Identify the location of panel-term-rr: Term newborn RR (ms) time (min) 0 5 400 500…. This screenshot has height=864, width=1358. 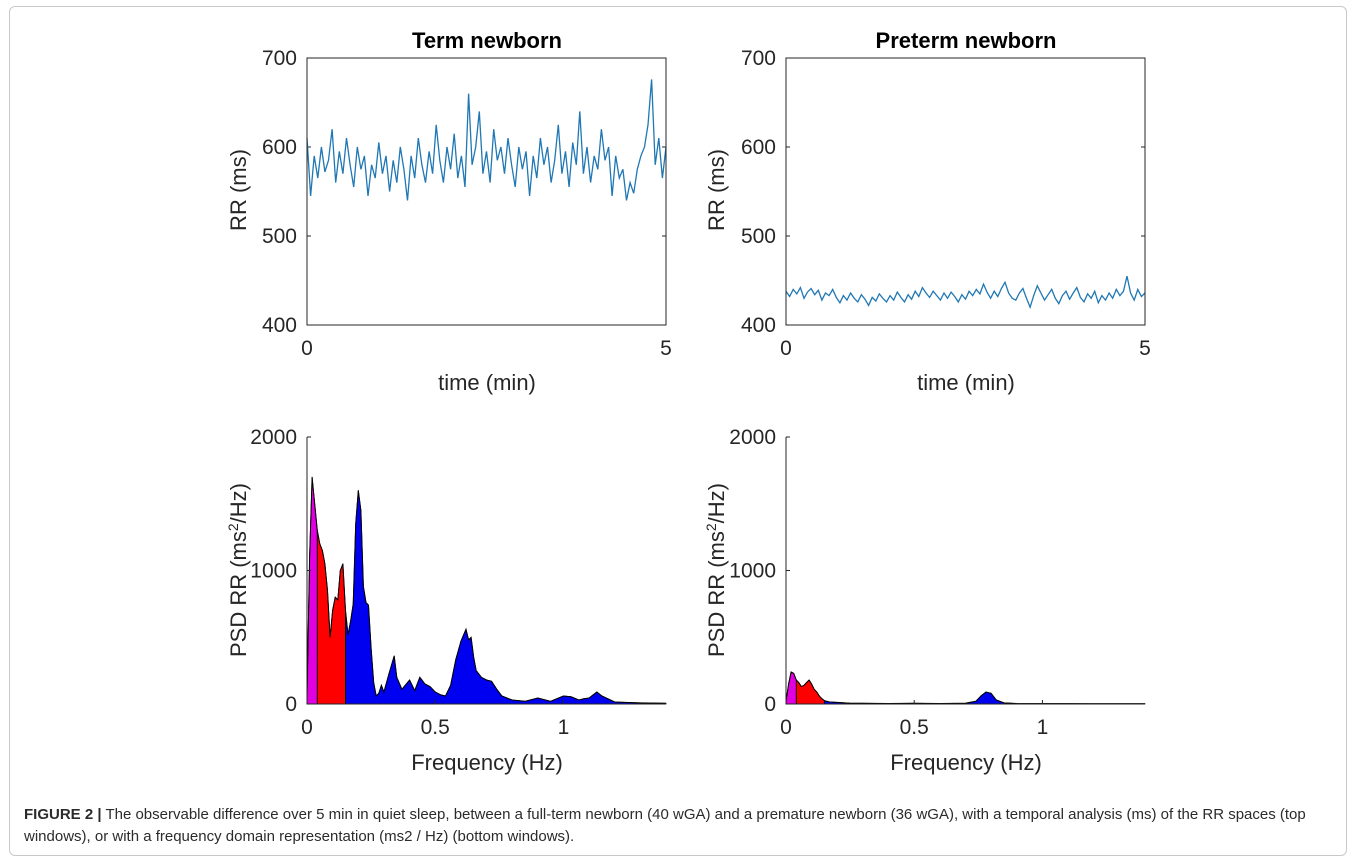
(449, 211).